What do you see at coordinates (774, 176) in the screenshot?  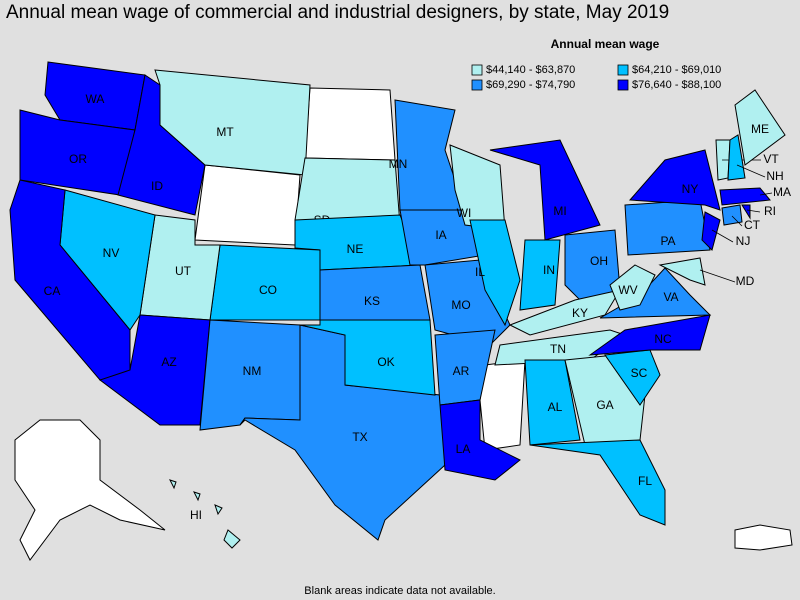 I see `state-label: NH` at bounding box center [774, 176].